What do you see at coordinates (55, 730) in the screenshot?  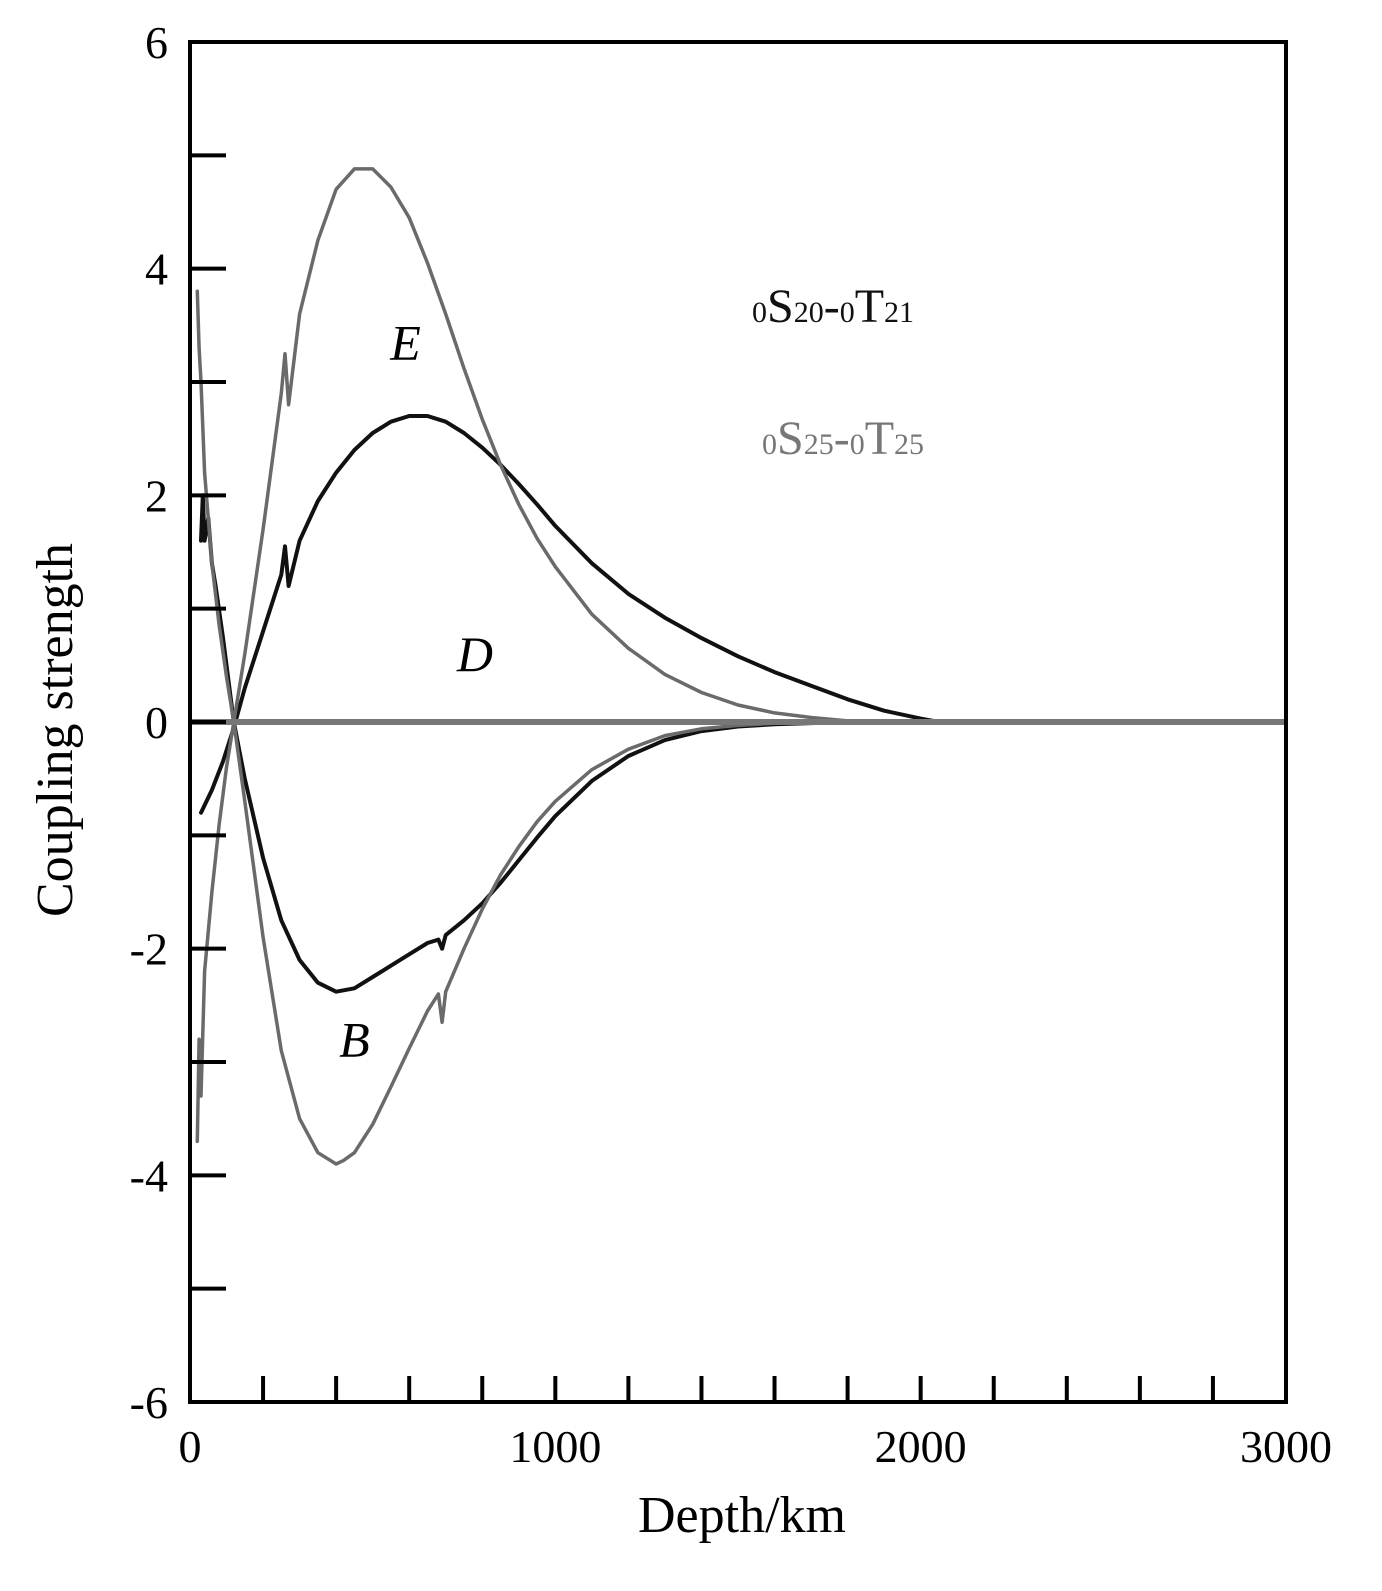 I see `y-axis-title: Coupling strength` at bounding box center [55, 730].